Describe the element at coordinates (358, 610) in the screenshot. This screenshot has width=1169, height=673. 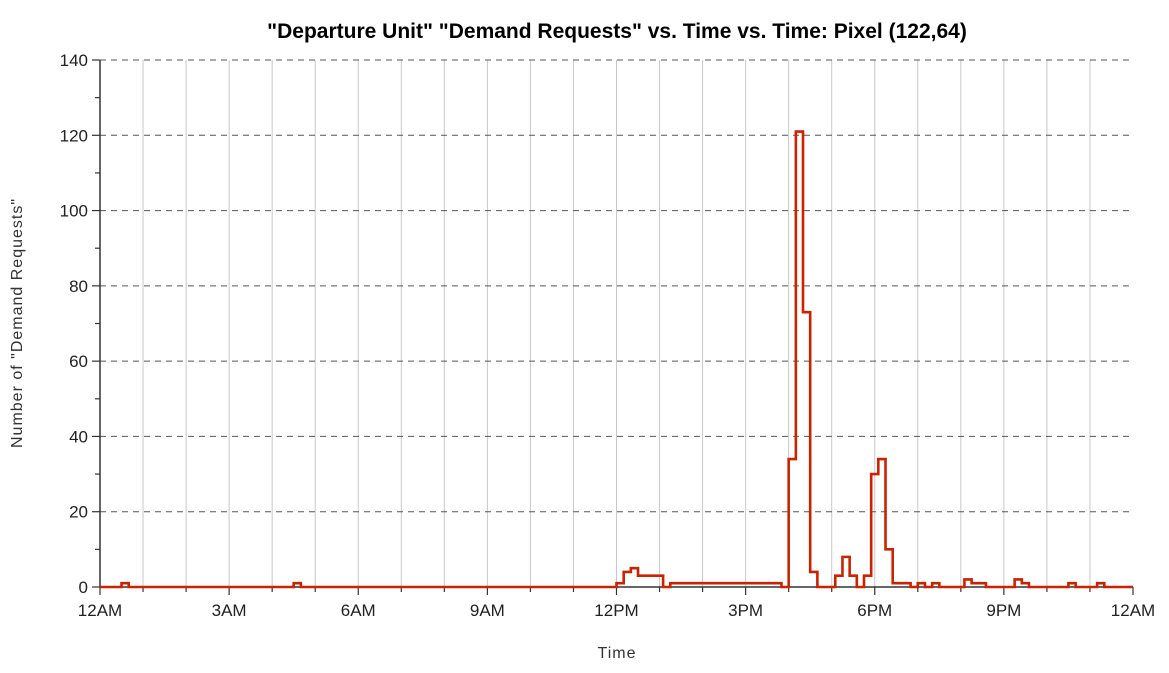
I see `x-tick-label: 6AM` at that location.